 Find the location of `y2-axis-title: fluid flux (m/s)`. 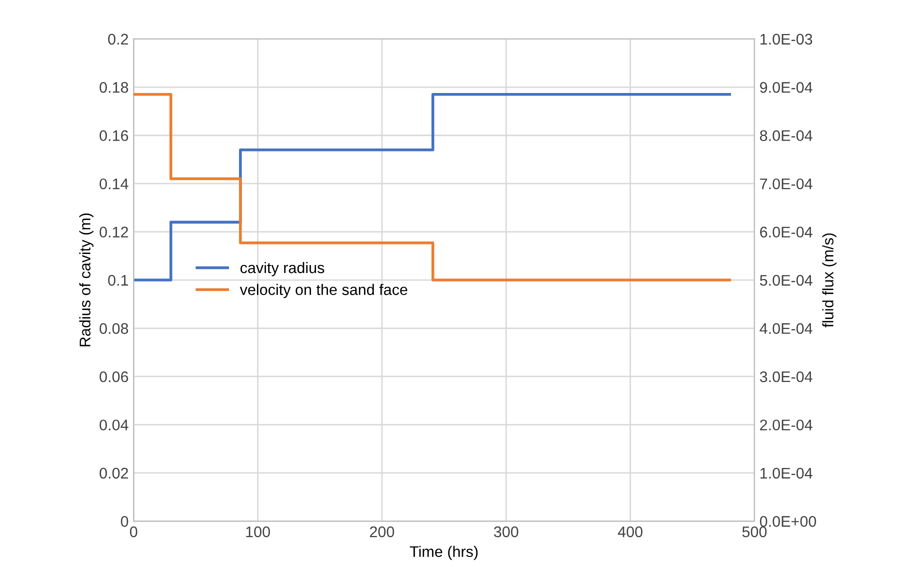

y2-axis-title: fluid flux (m/s) is located at coordinates (829, 280).